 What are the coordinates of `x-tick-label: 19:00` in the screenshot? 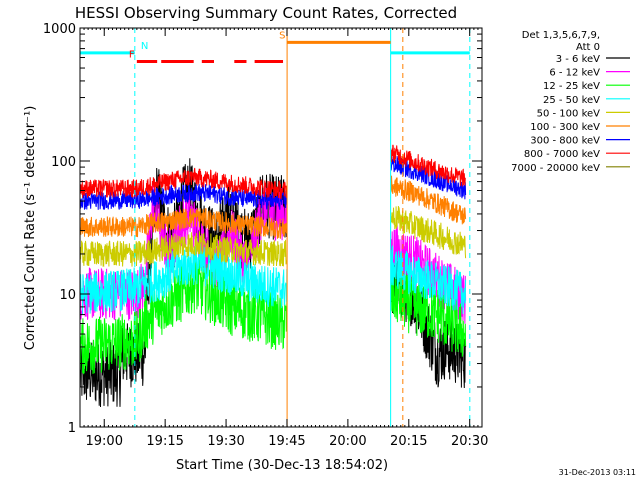 It's located at (104, 441).